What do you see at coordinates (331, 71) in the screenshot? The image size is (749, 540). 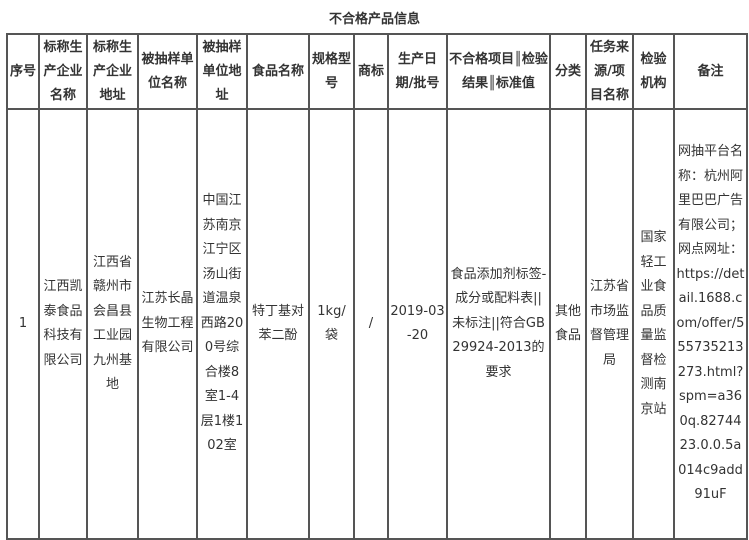 I see `header-spec: 规格型号` at bounding box center [331, 71].